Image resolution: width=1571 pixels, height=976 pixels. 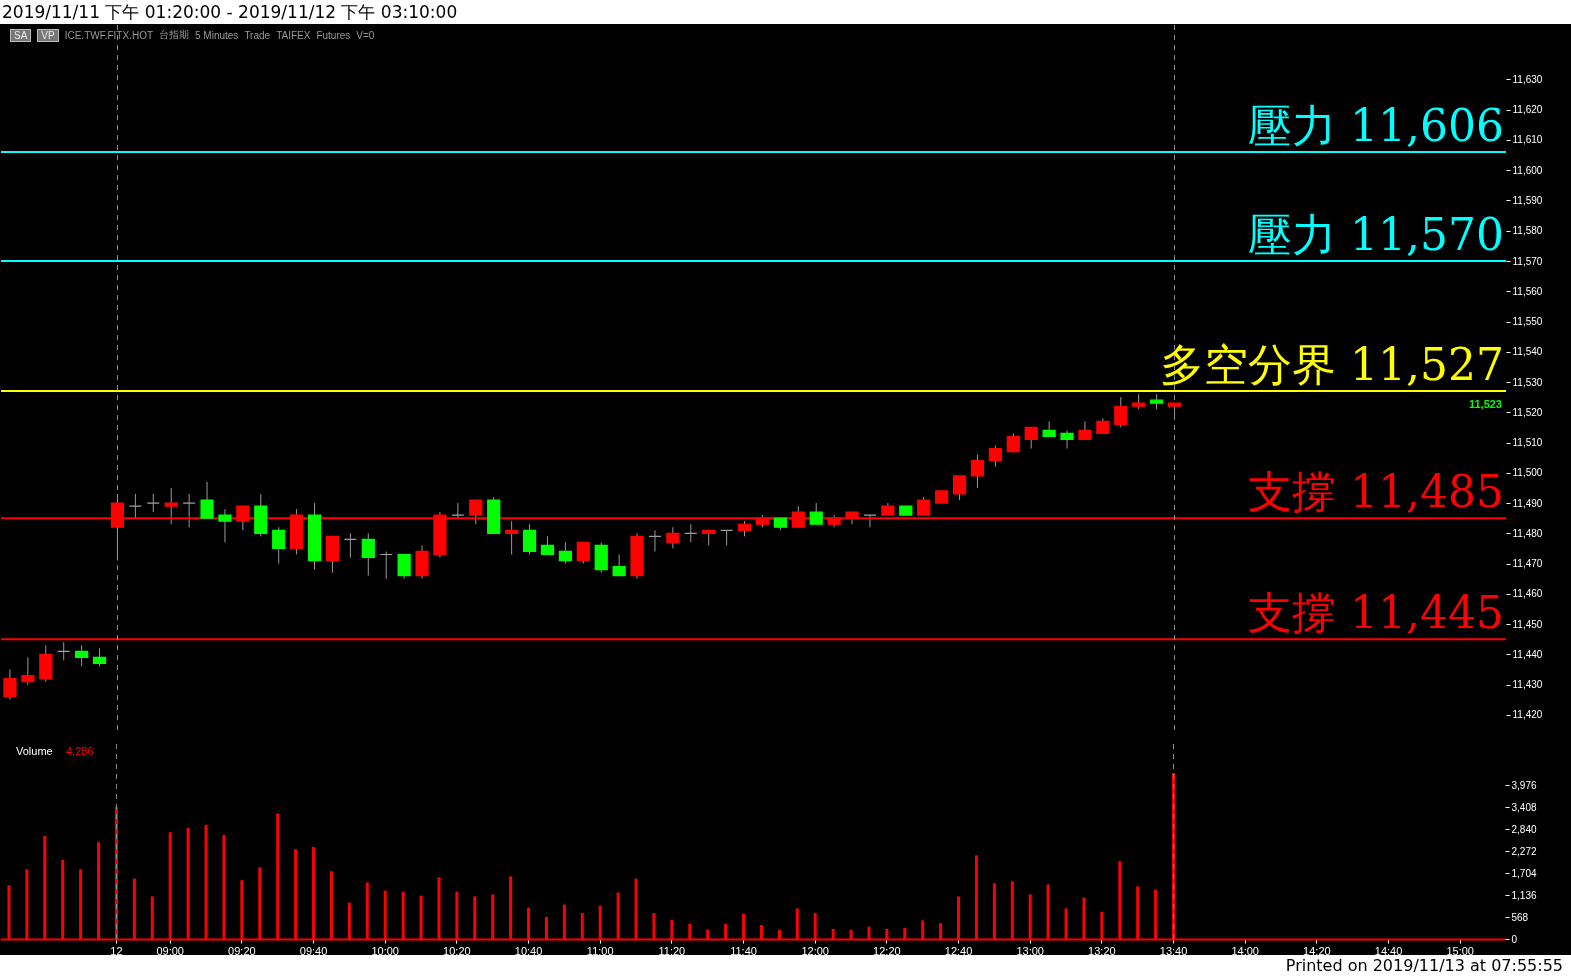 What do you see at coordinates (1527, 715) in the screenshot?
I see `y-tick-label: 11,420` at bounding box center [1527, 715].